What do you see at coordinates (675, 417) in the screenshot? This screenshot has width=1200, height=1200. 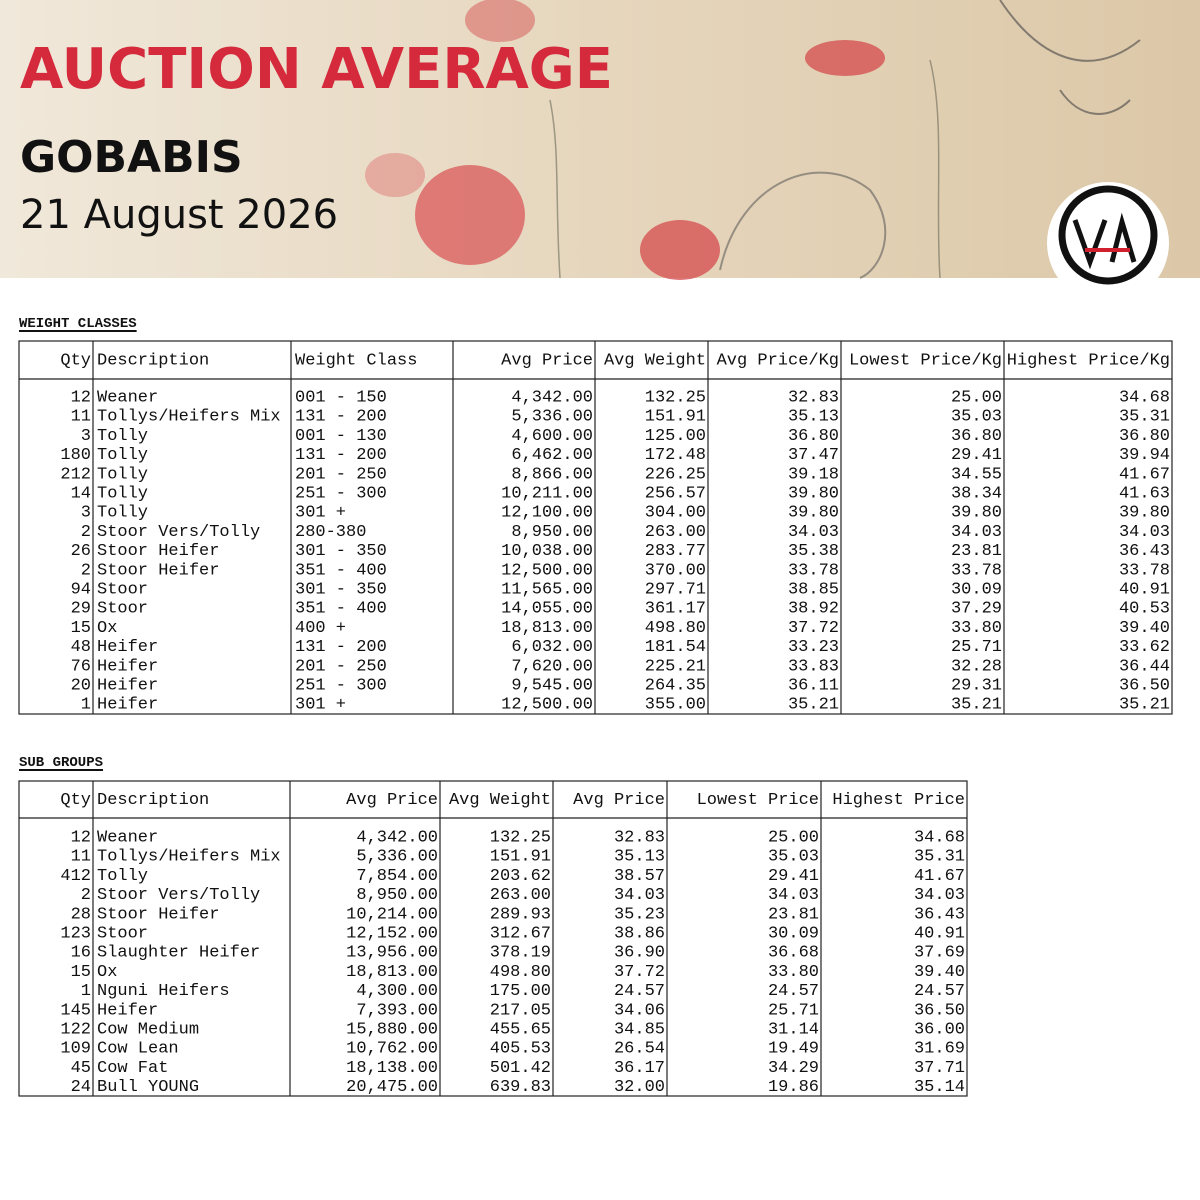 I see `cell: 151.91` at bounding box center [675, 417].